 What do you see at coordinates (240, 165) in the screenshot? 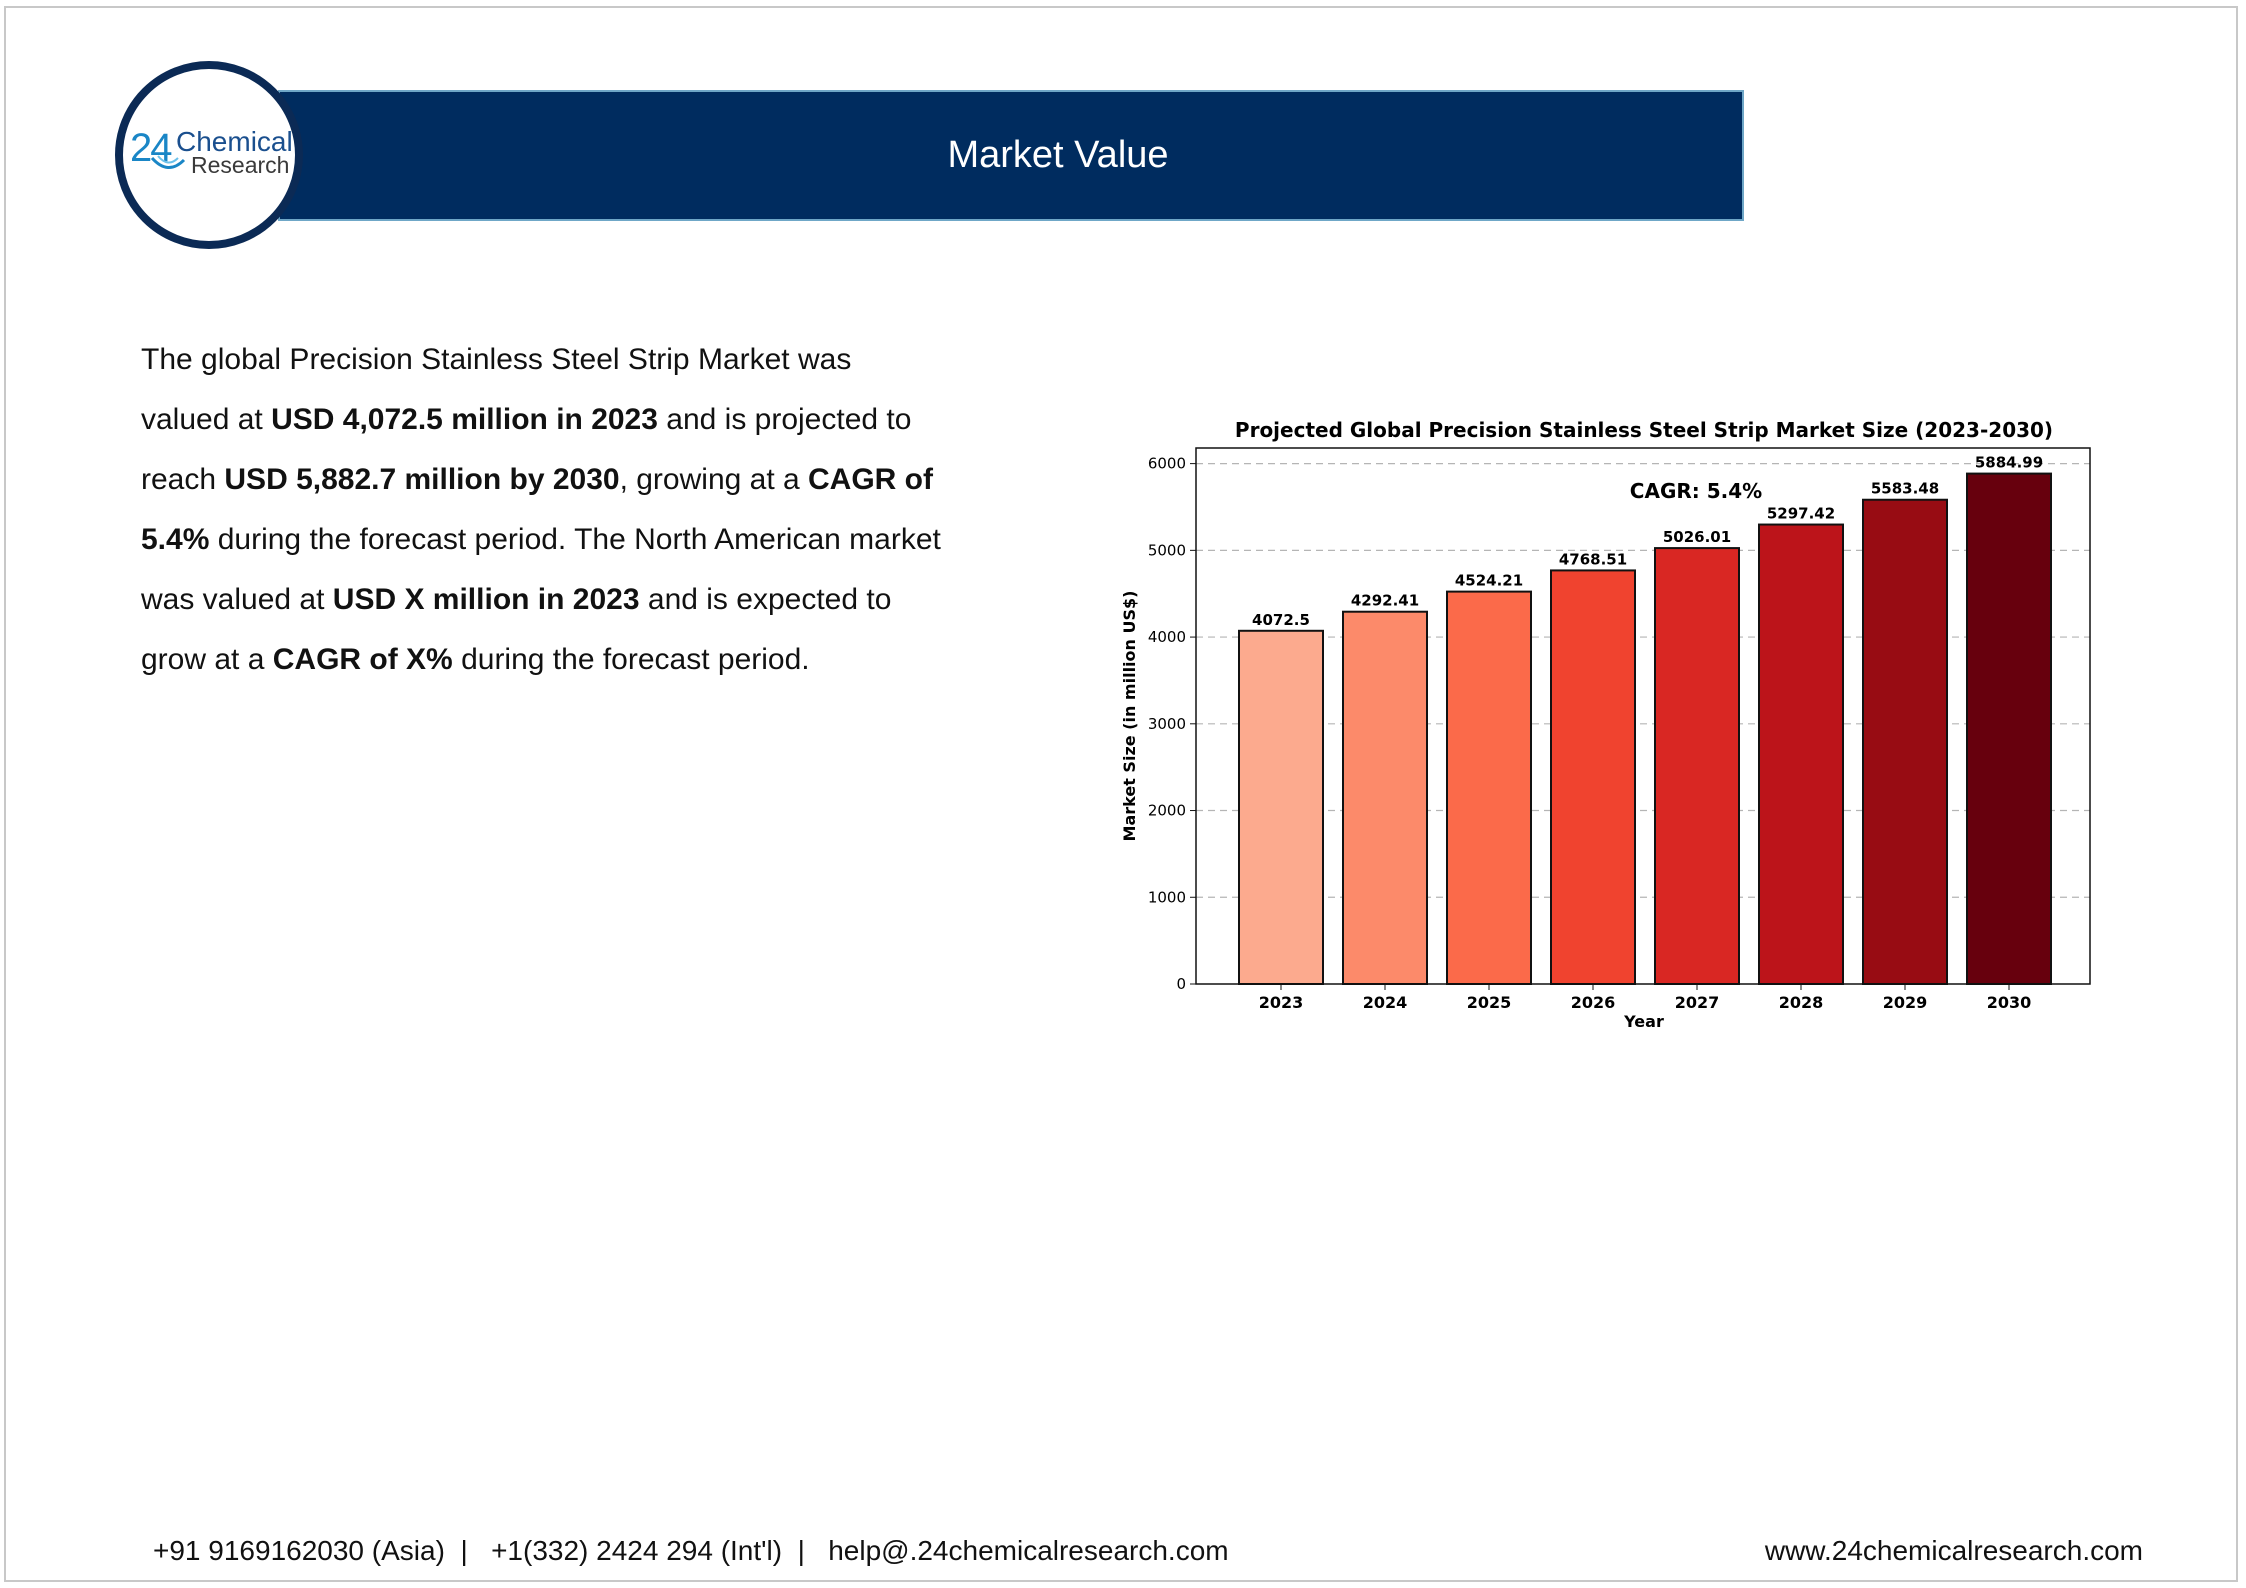
I see `logo-word-research: Research` at bounding box center [240, 165].